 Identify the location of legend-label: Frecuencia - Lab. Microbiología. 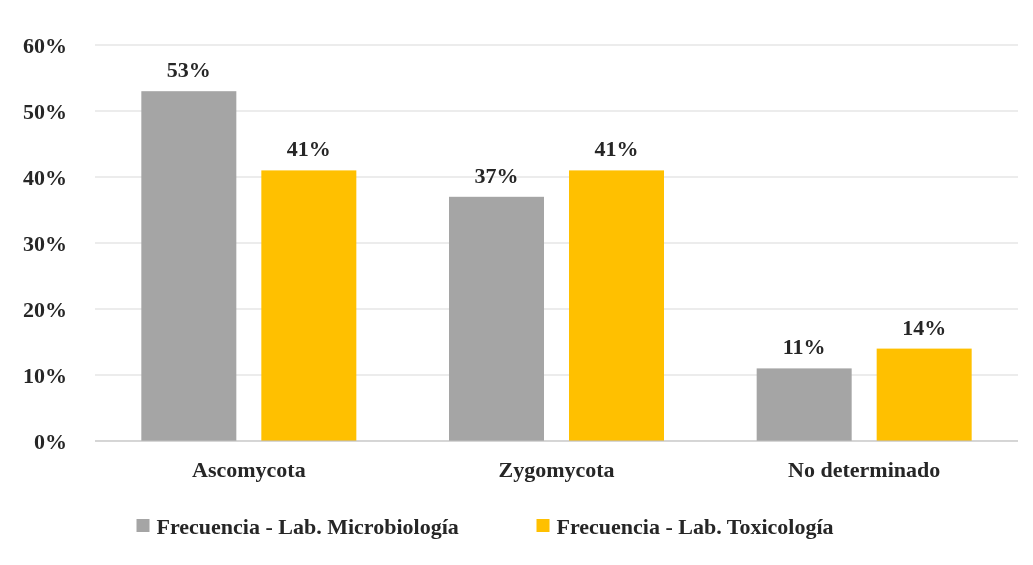
(307, 526).